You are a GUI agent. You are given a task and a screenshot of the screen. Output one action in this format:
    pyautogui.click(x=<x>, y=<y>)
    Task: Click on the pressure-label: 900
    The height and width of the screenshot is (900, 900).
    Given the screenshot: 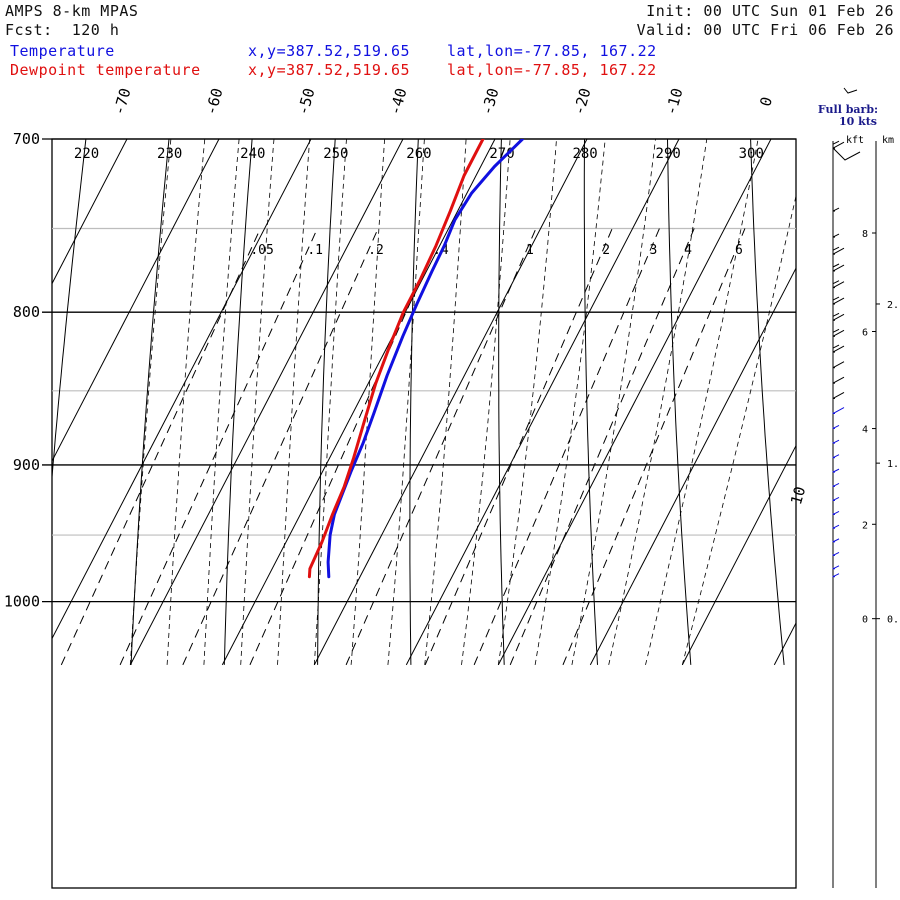 What is the action you would take?
    pyautogui.click(x=26, y=465)
    